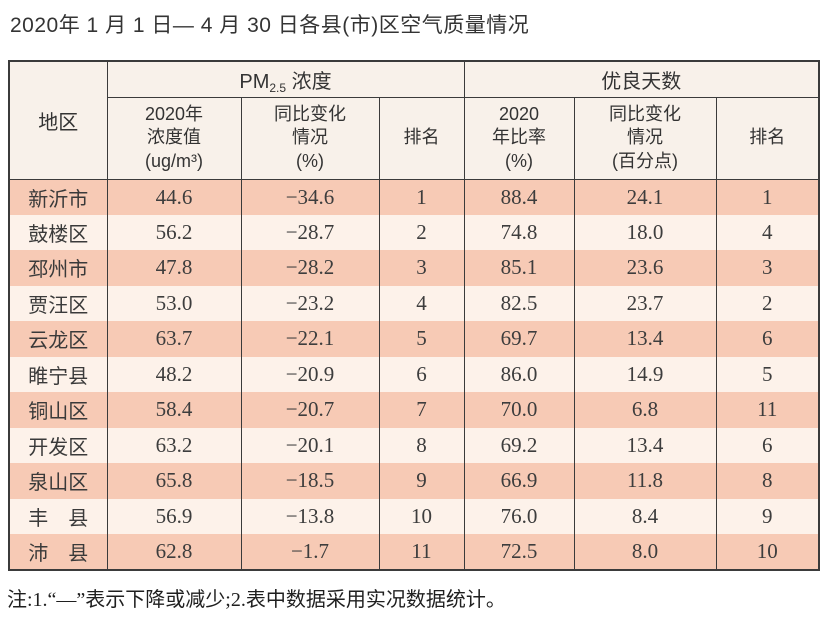 This screenshot has width=825, height=620. Describe the element at coordinates (174, 138) in the screenshot. I see `col-header-pm-value: 2020年 浓度值 (ug/m³)` at that location.